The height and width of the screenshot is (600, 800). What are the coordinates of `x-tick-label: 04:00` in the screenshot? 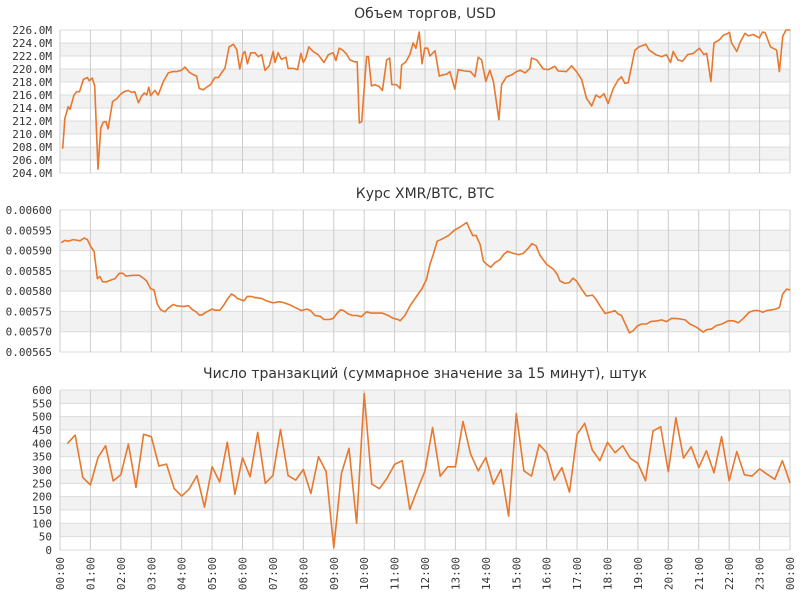 It's located at (182, 573).